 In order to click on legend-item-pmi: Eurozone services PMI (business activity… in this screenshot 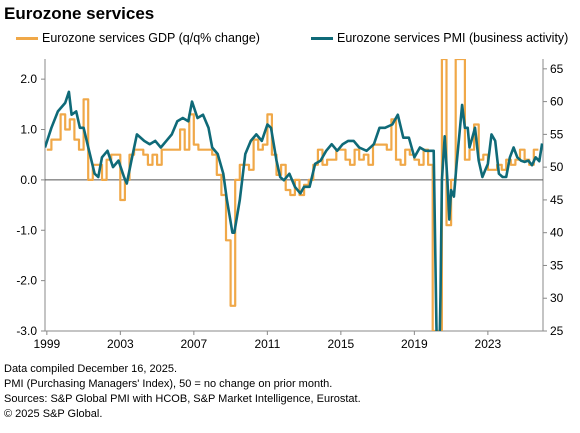, I will do `click(439, 38)`.